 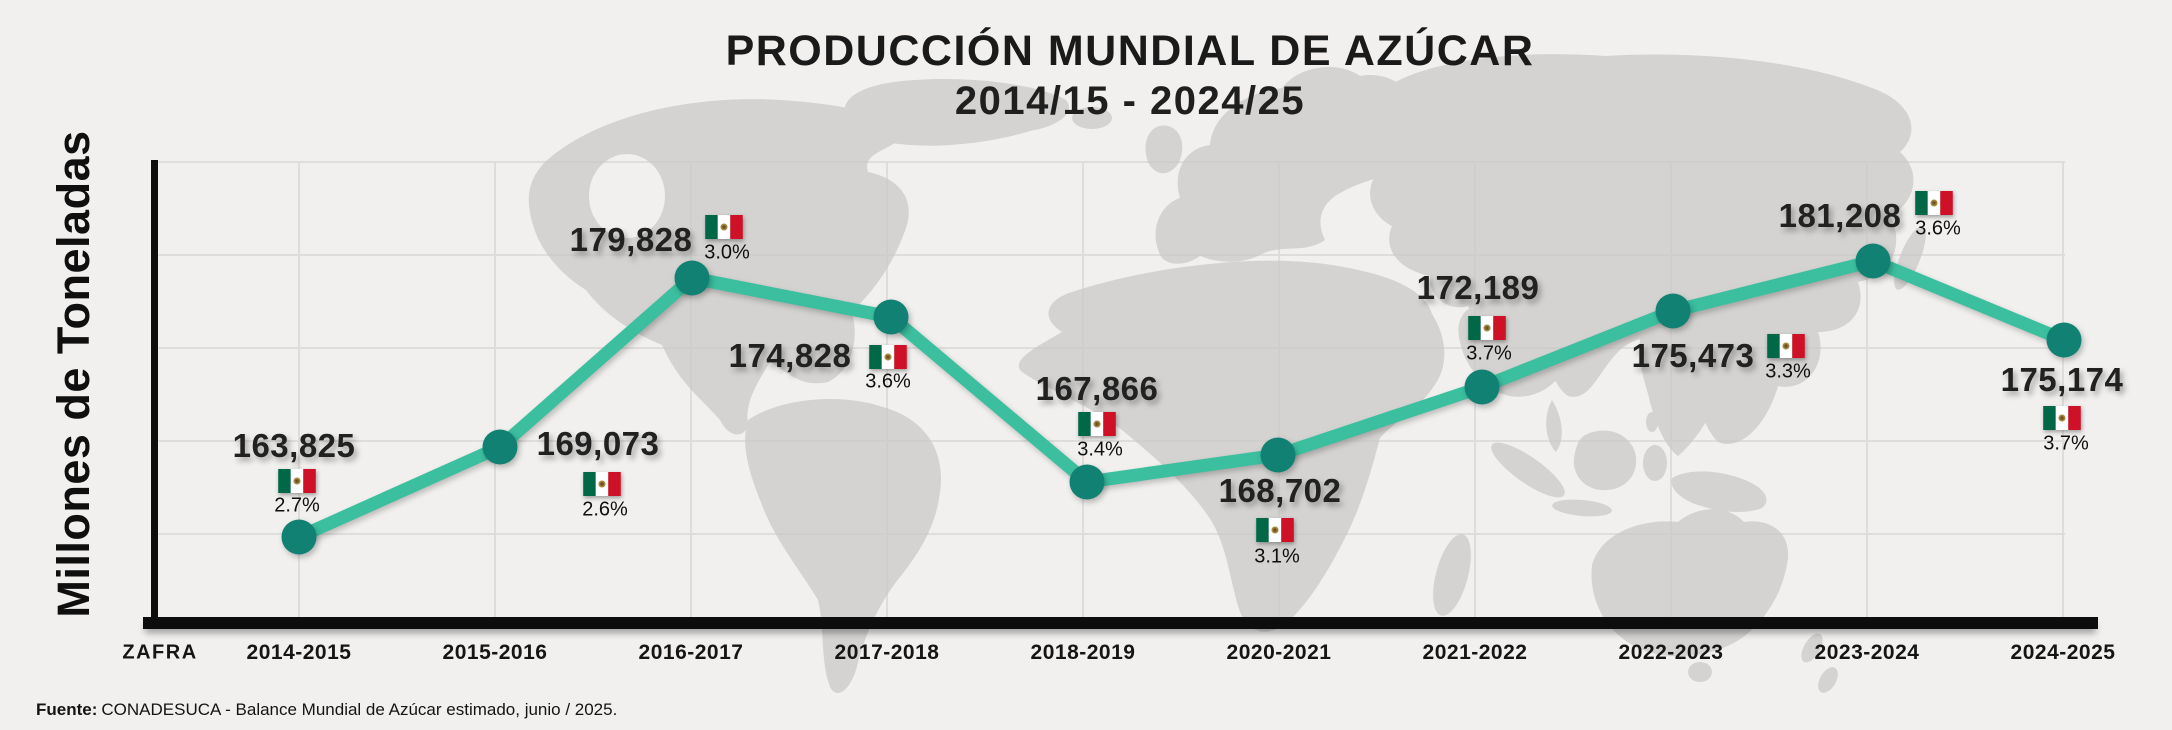 What do you see at coordinates (887, 652) in the screenshot?
I see `x-tick-label: 2017-2018` at bounding box center [887, 652].